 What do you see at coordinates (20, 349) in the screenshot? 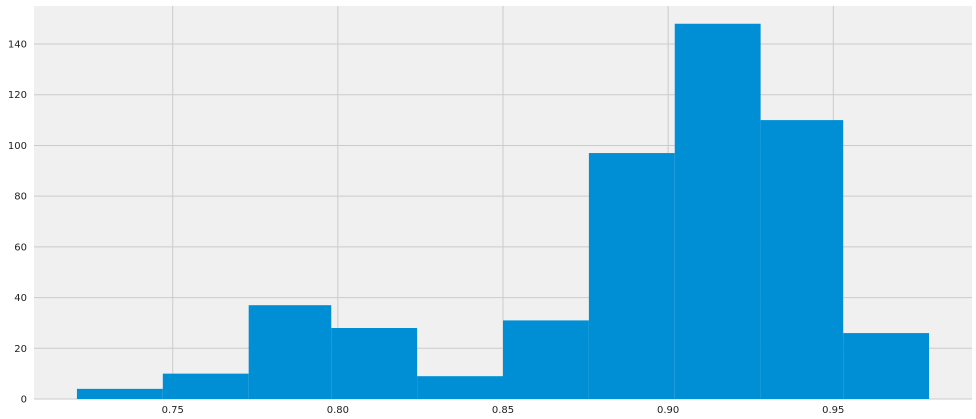
I see `y-tick-label: 20` at bounding box center [20, 349].